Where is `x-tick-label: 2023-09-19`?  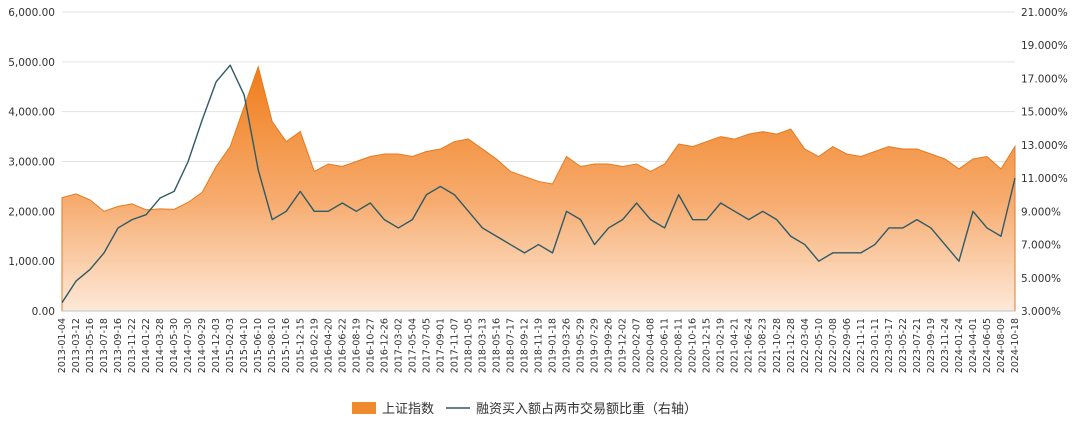
x-tick-label: 2023-09-19 is located at coordinates (931, 345).